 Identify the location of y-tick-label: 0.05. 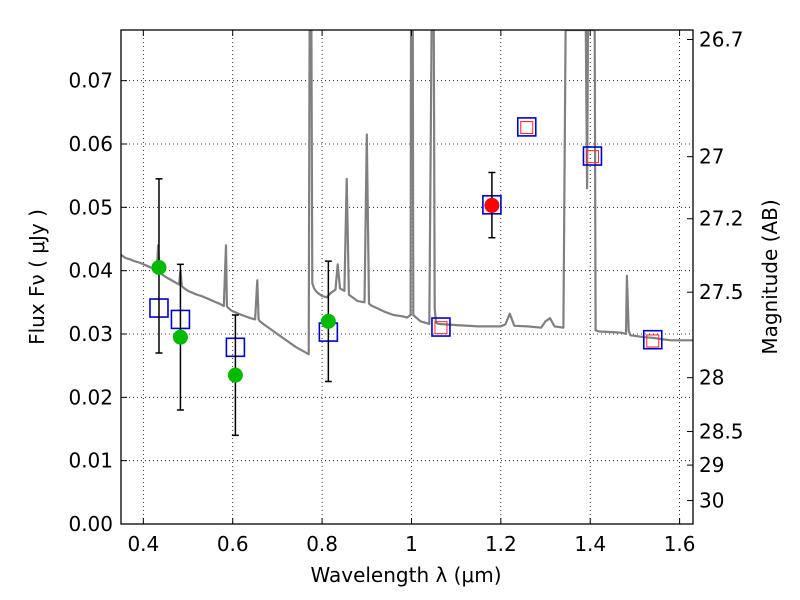
(90, 207).